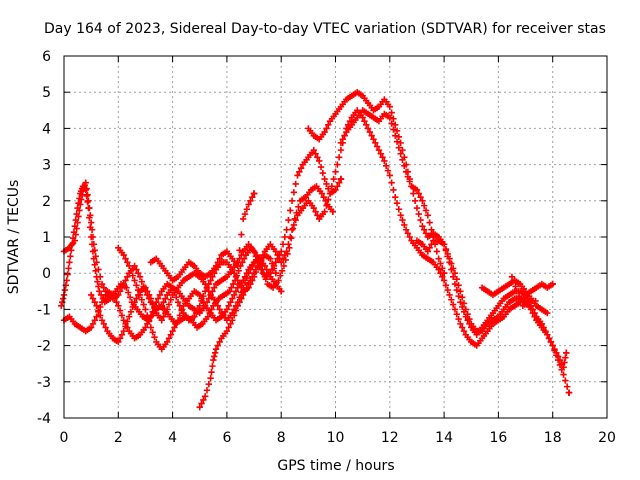 The image size is (640, 480). Describe the element at coordinates (46, 238) in the screenshot. I see `y-tick-label: 1` at that location.